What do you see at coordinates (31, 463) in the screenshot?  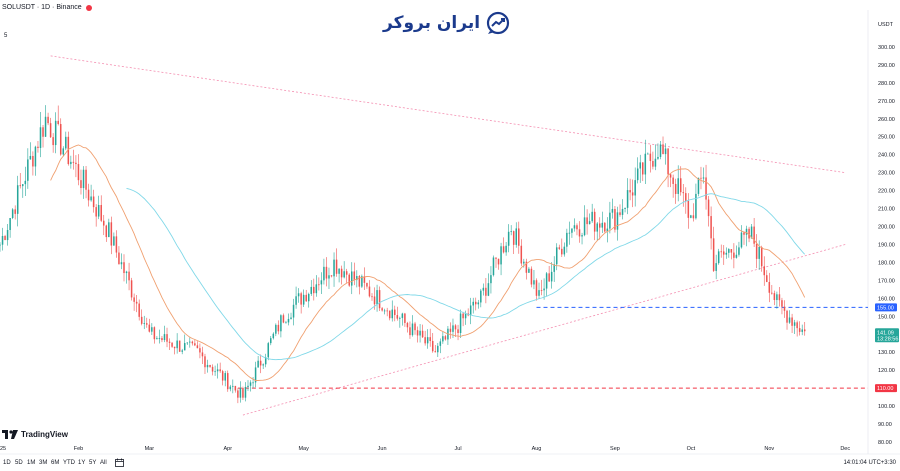 I see `range-1m-button: 1M` at bounding box center [31, 463].